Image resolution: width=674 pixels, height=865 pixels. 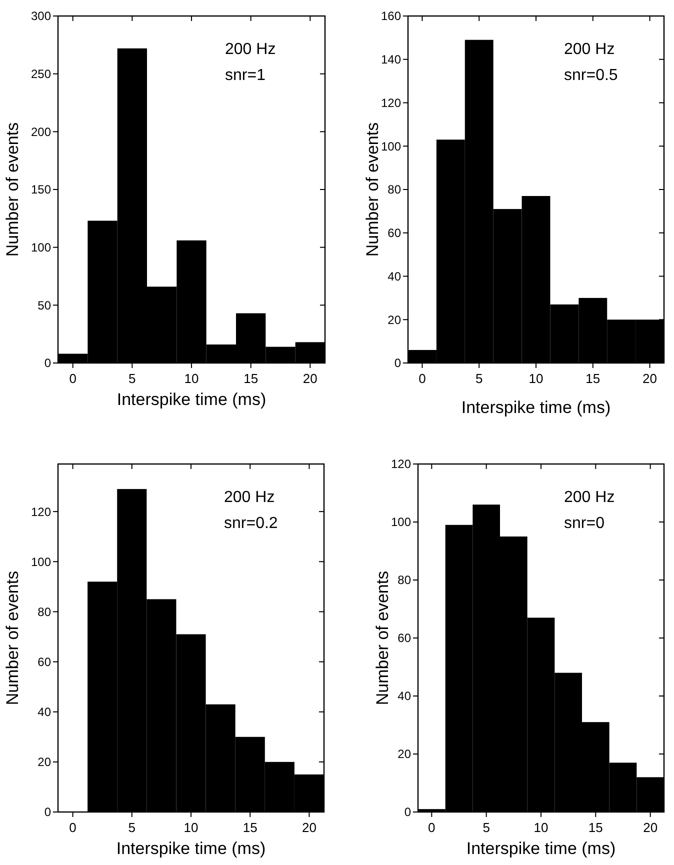 I want to click on y-tick-label: 150, so click(x=41, y=189).